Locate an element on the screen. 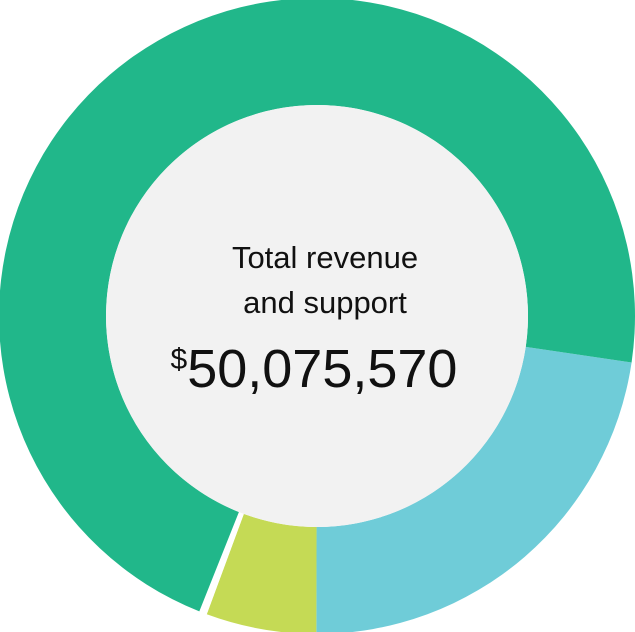  center-value: $50,075,570 is located at coordinates (314, 369).